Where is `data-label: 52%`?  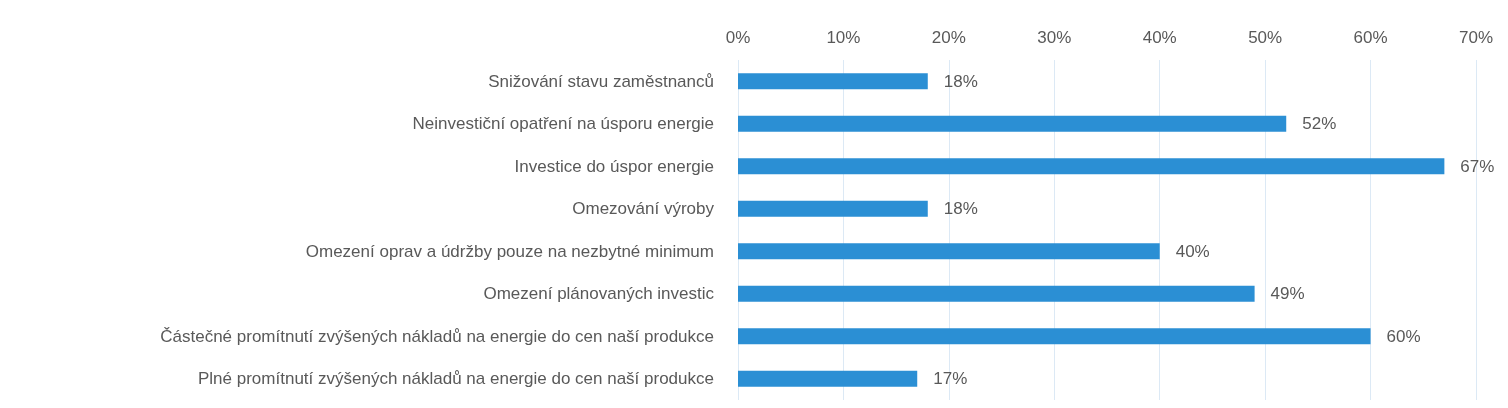 data-label: 52% is located at coordinates (1319, 124).